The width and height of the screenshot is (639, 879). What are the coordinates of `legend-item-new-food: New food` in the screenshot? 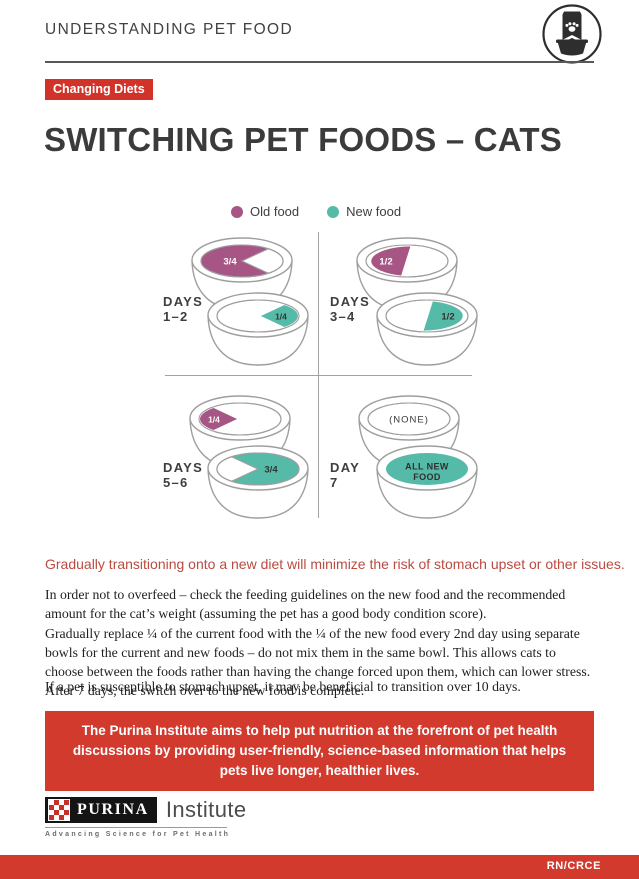 It's located at (364, 211).